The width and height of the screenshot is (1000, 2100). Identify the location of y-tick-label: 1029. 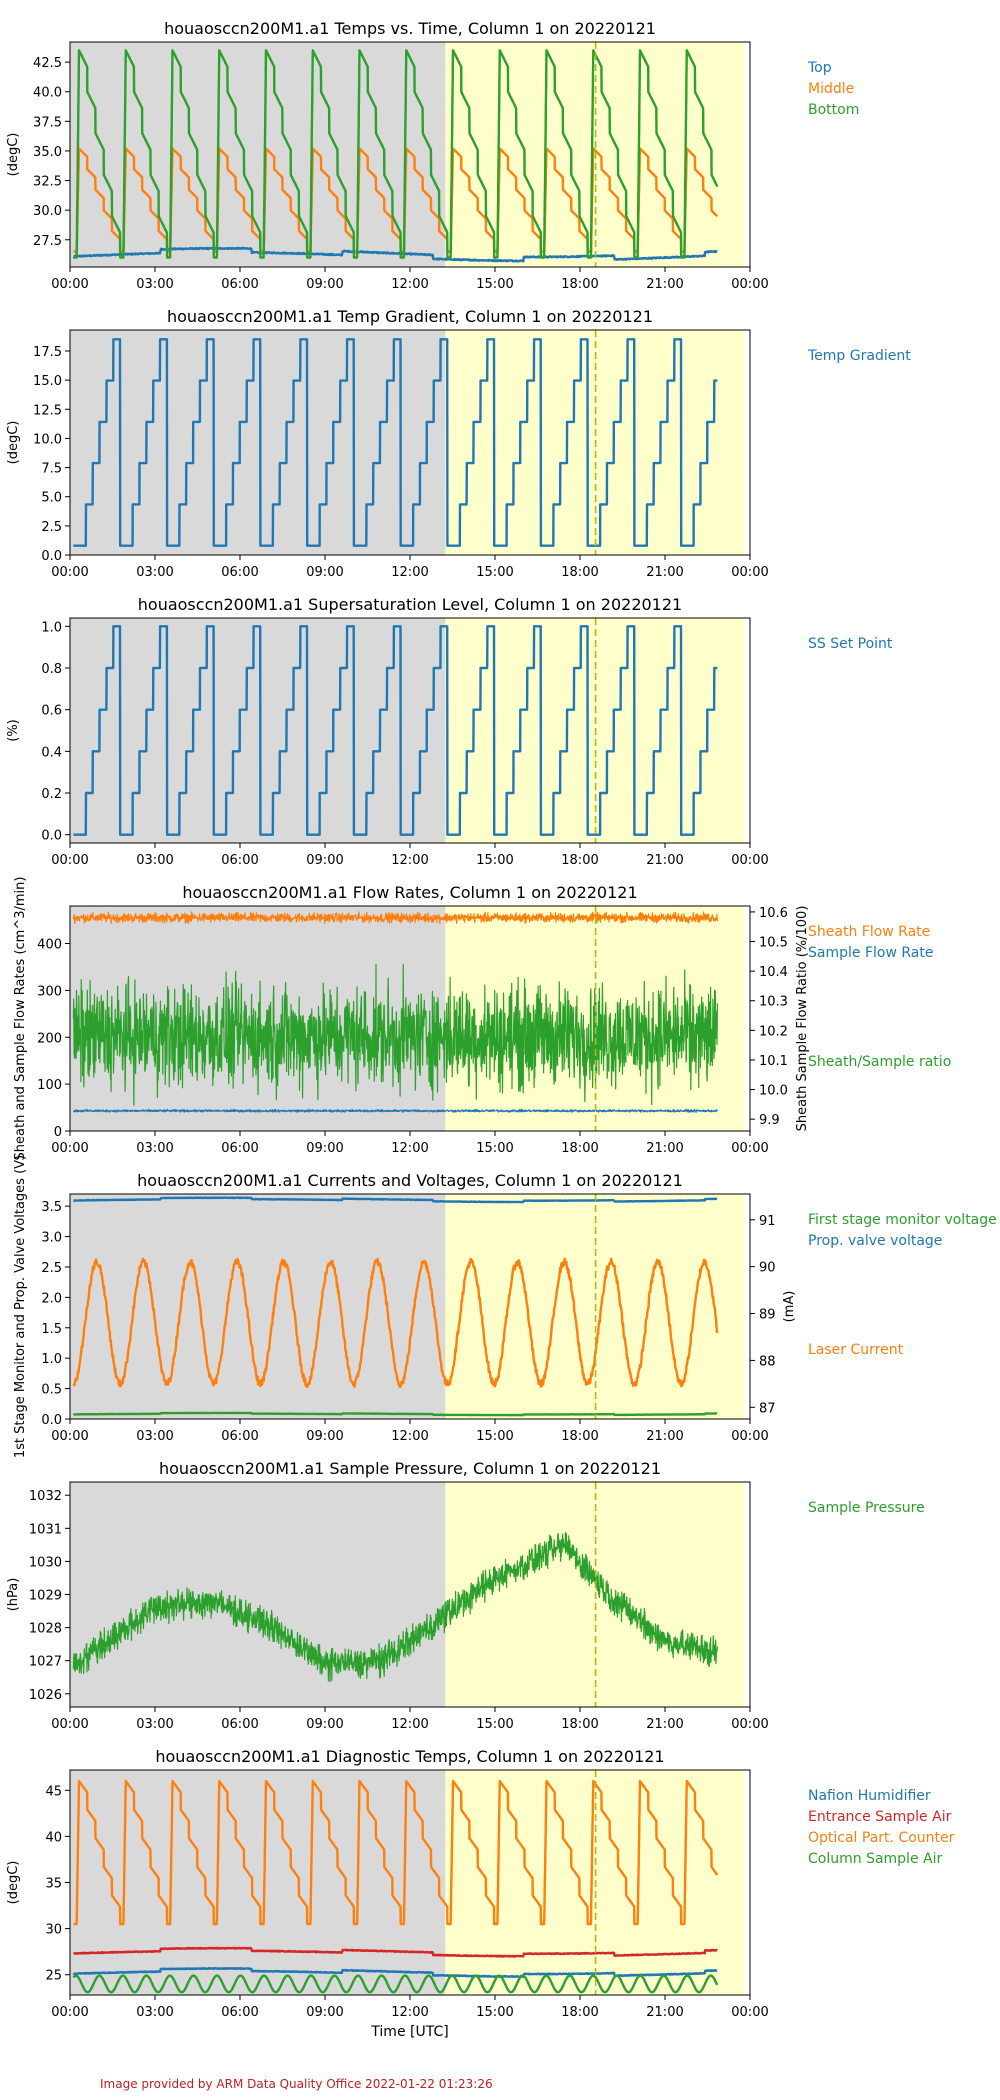
(45, 1596).